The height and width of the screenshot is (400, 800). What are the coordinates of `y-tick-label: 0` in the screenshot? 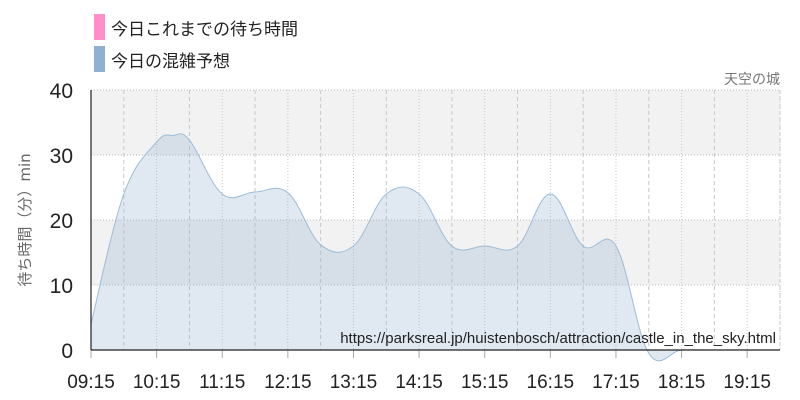 It's located at (67, 351).